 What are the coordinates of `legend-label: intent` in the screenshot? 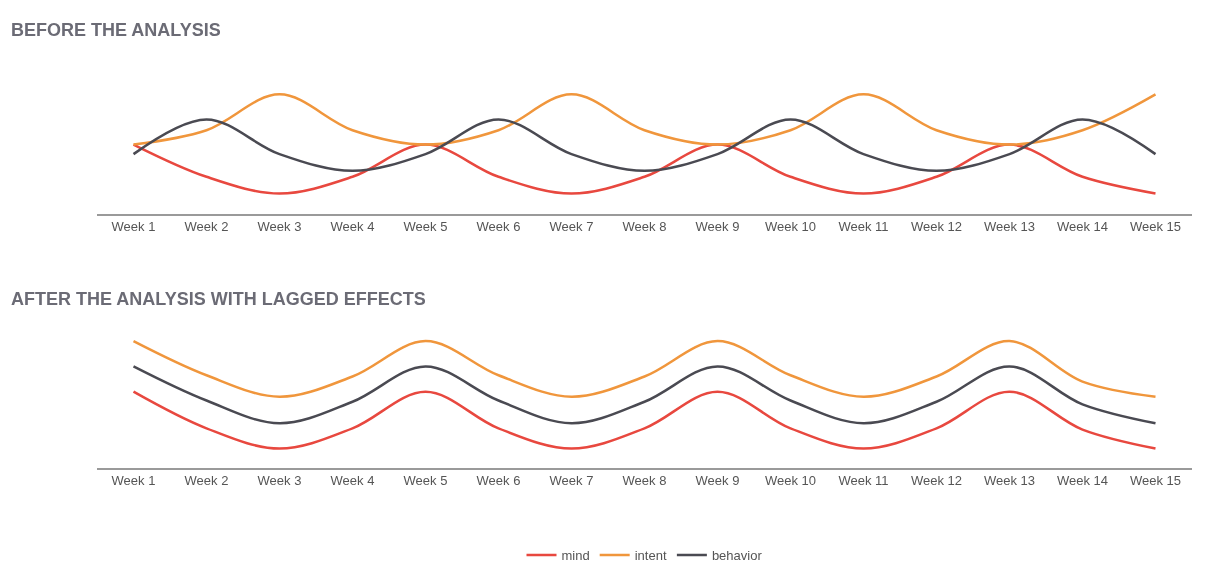 It's located at (650, 556).